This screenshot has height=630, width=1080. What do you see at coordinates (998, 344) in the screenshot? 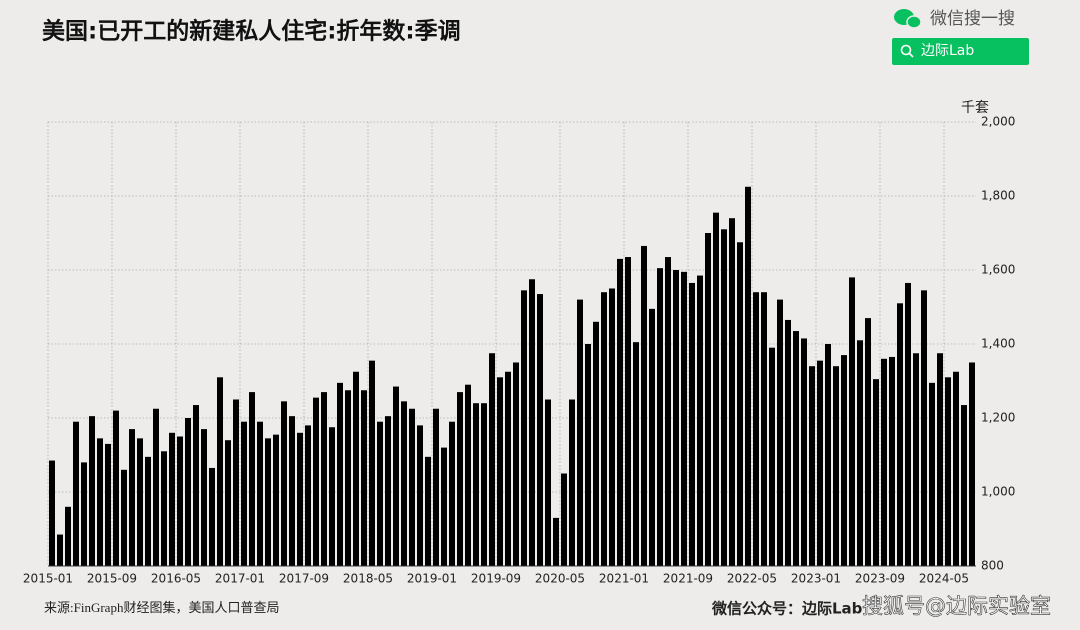
I see `y-tick-label: 1,400` at bounding box center [998, 344].